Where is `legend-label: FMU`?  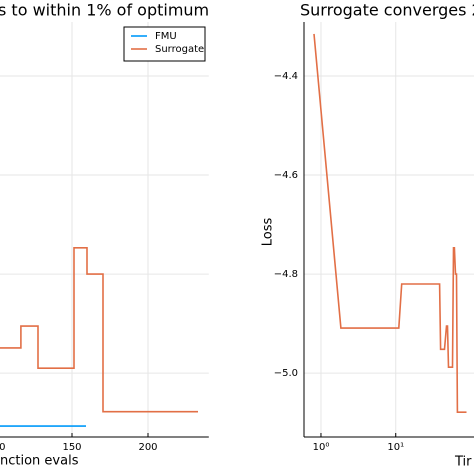
legend-label: FMU is located at coordinates (166, 36).